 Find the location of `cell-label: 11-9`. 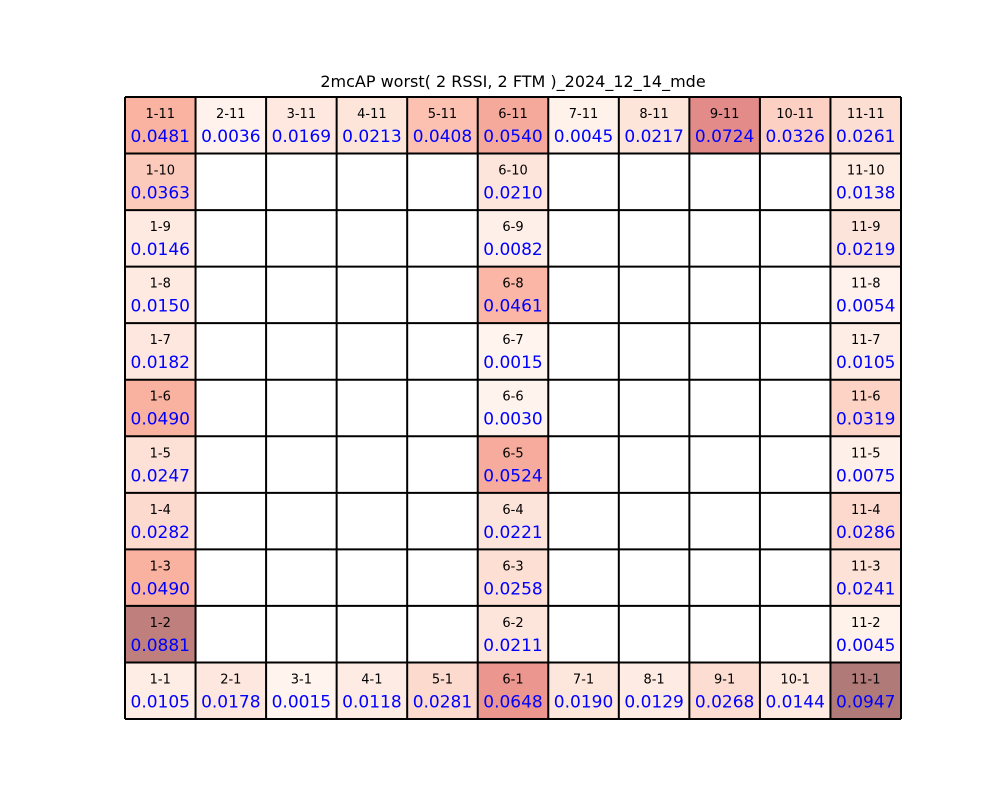

cell-label: 11-9 is located at coordinates (866, 227).